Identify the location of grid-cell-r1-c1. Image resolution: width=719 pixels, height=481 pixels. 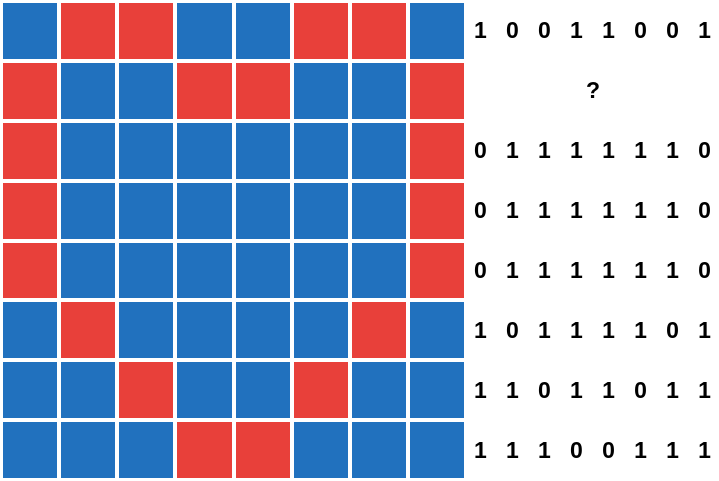
(30, 31).